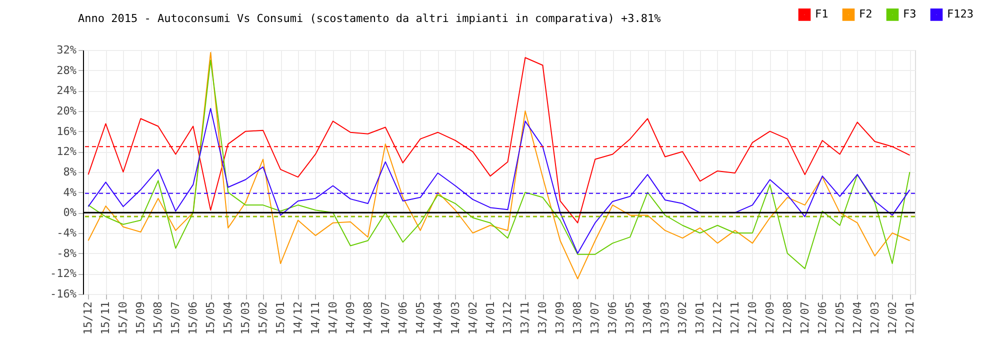 This screenshot has height=340, width=1000. Describe the element at coordinates (665, 318) in the screenshot. I see `x-tick-label: 13/03` at that location.